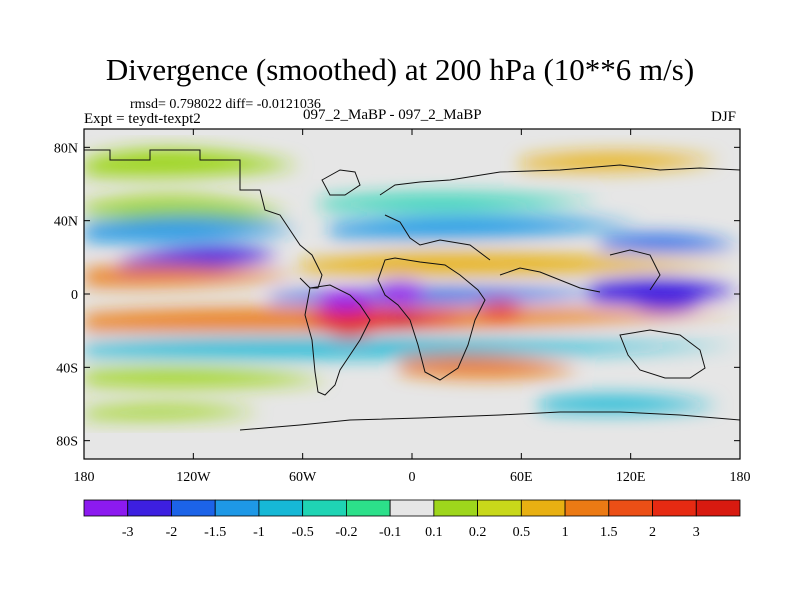 This screenshot has height=600, width=800. Describe the element at coordinates (478, 532) in the screenshot. I see `colorbar-label: 0.2` at that location.